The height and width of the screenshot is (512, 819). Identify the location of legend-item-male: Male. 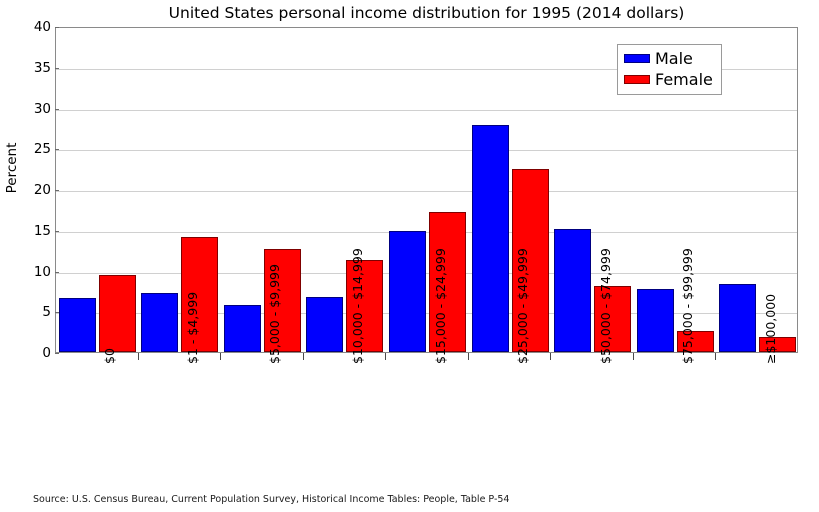
(668, 58).